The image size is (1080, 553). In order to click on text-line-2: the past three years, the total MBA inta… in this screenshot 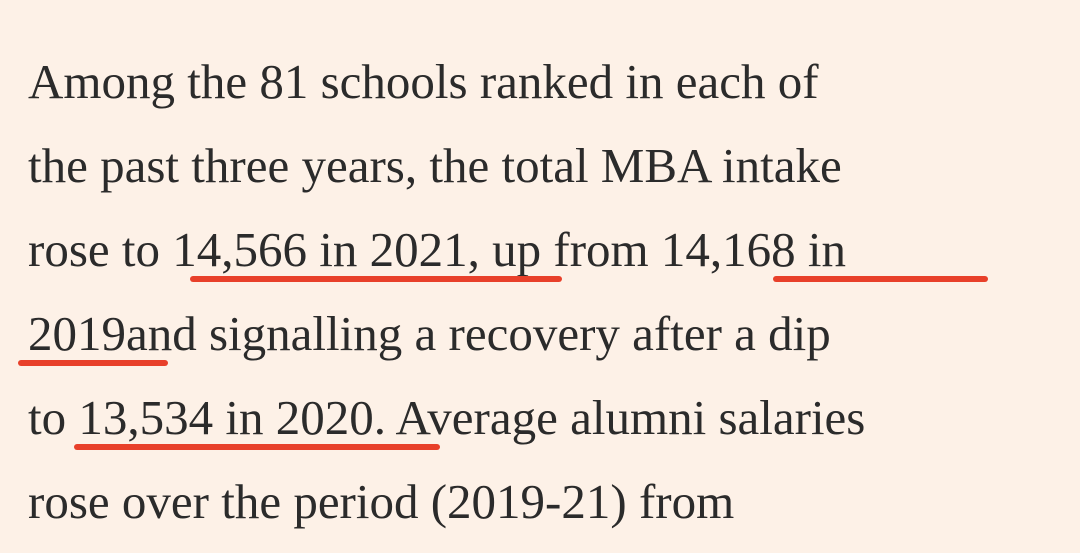, I will do `click(548, 166)`.